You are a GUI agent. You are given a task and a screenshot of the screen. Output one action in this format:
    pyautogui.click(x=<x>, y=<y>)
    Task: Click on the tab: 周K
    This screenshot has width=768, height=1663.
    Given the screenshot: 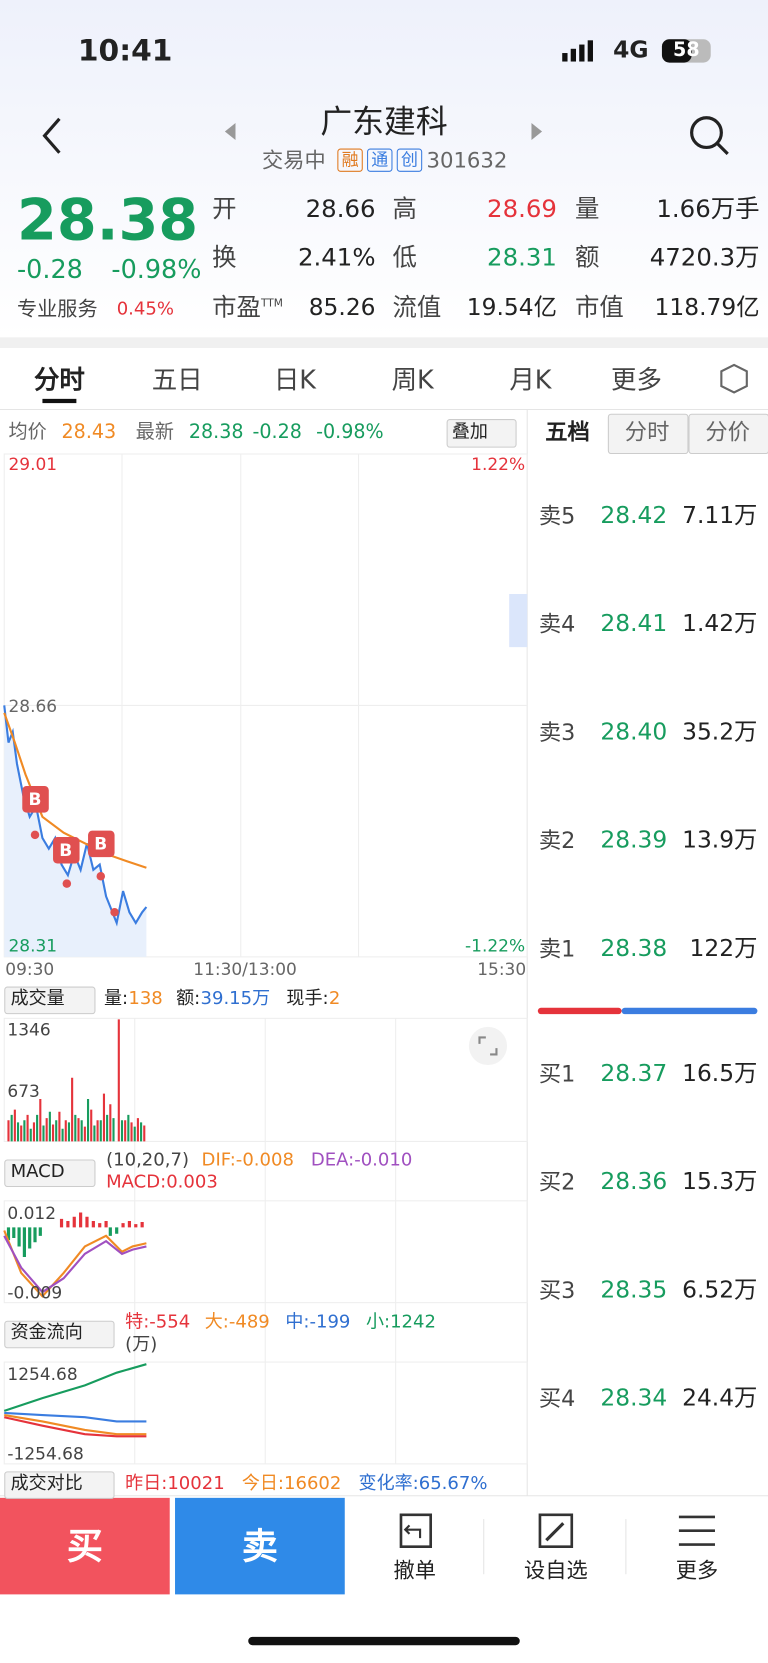 What is the action you would take?
    pyautogui.click(x=412, y=379)
    